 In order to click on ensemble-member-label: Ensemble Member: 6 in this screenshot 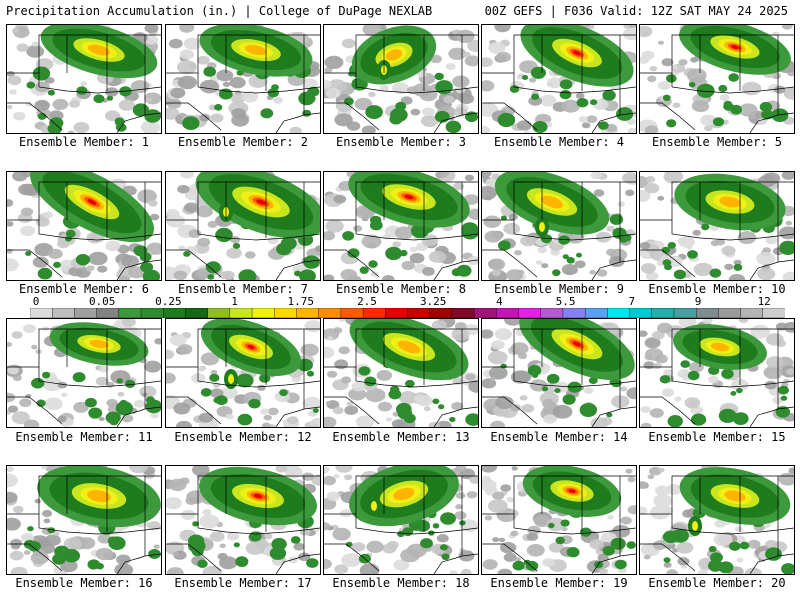, I will do `click(84, 289)`.